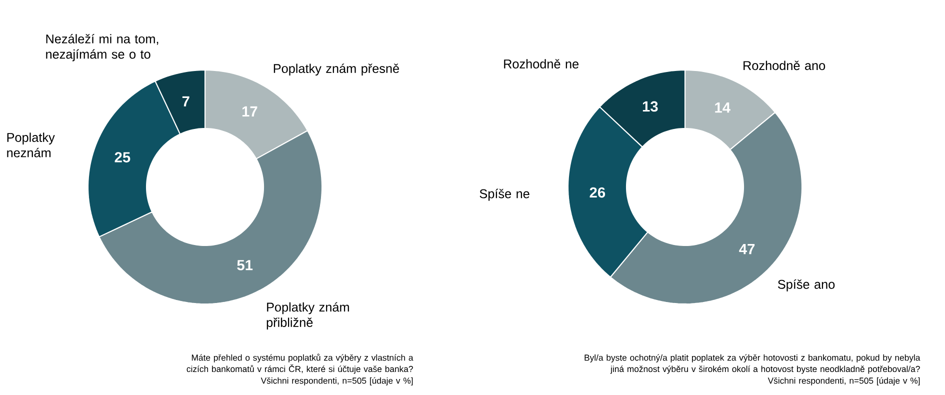 The height and width of the screenshot is (395, 945). What do you see at coordinates (245, 265) in the screenshot?
I see `data-label: 51` at bounding box center [245, 265].